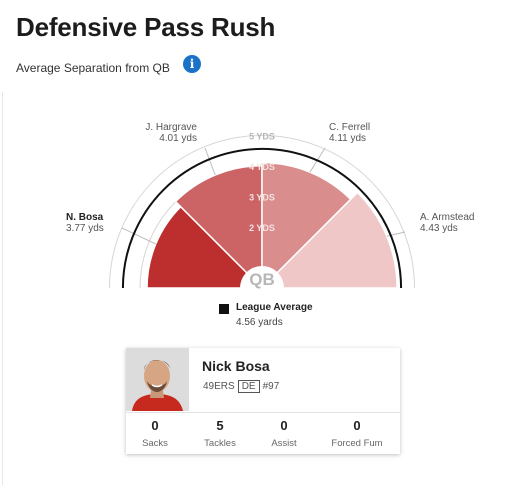  I want to click on left-border, so click(2, 288).